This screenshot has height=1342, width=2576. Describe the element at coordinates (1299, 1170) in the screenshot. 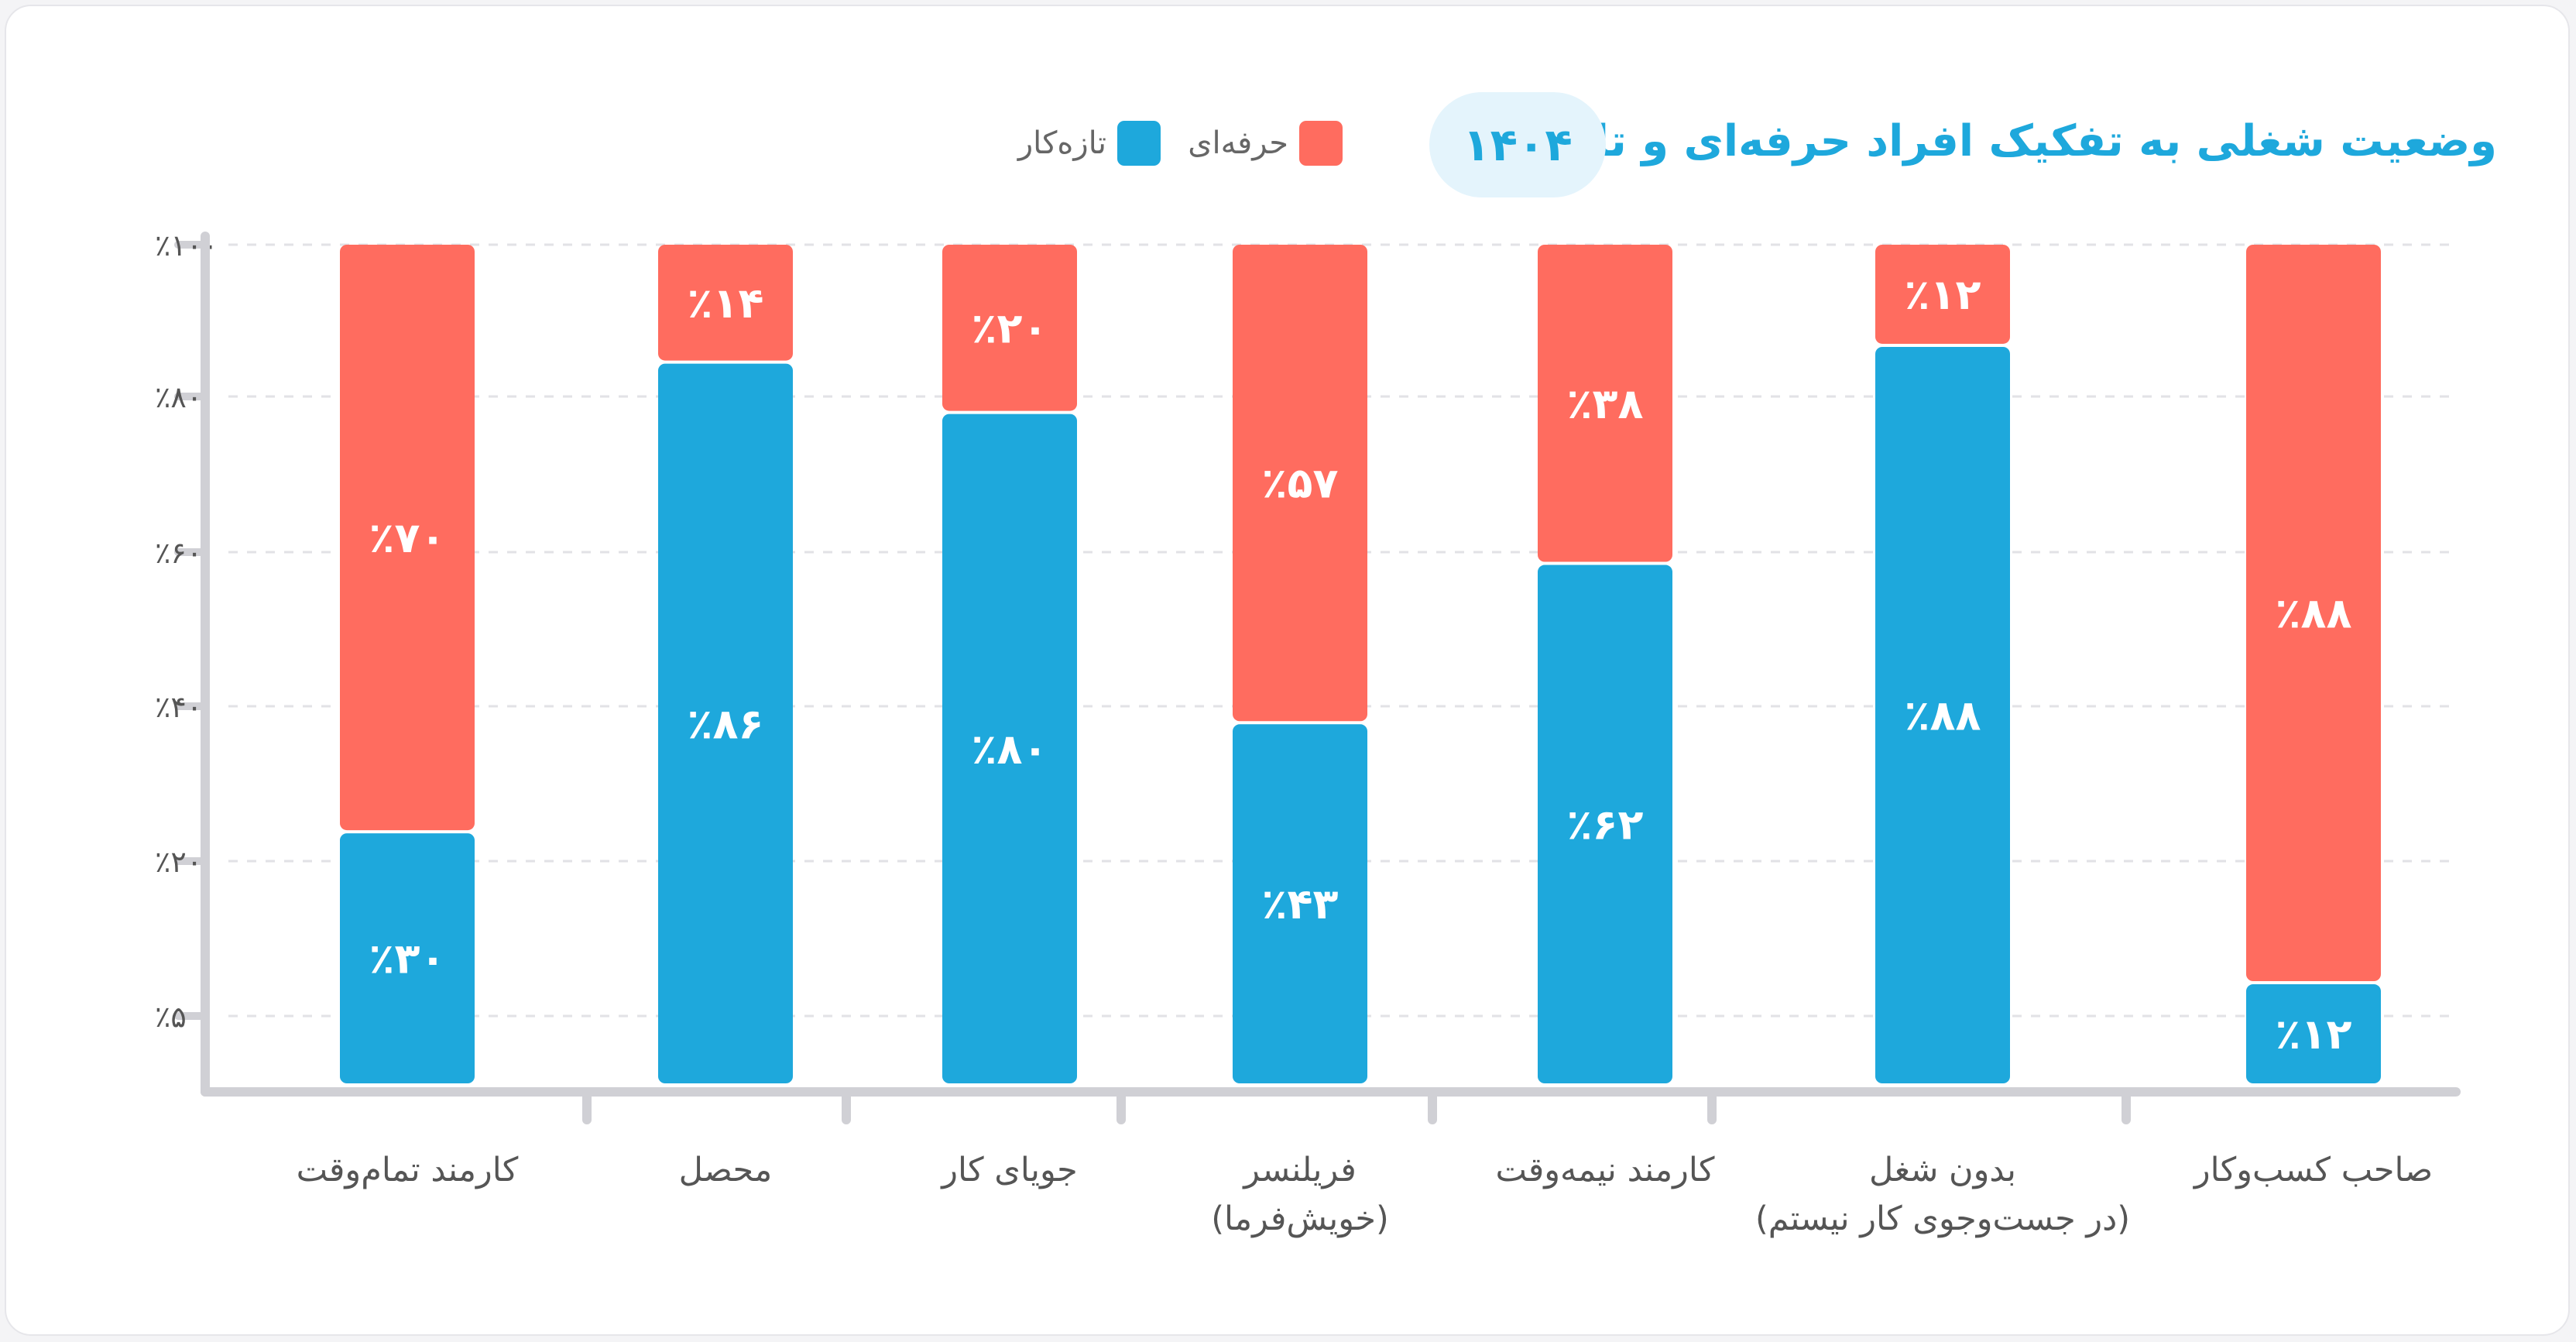

I see `x-category-label: فریلنسر` at that location.